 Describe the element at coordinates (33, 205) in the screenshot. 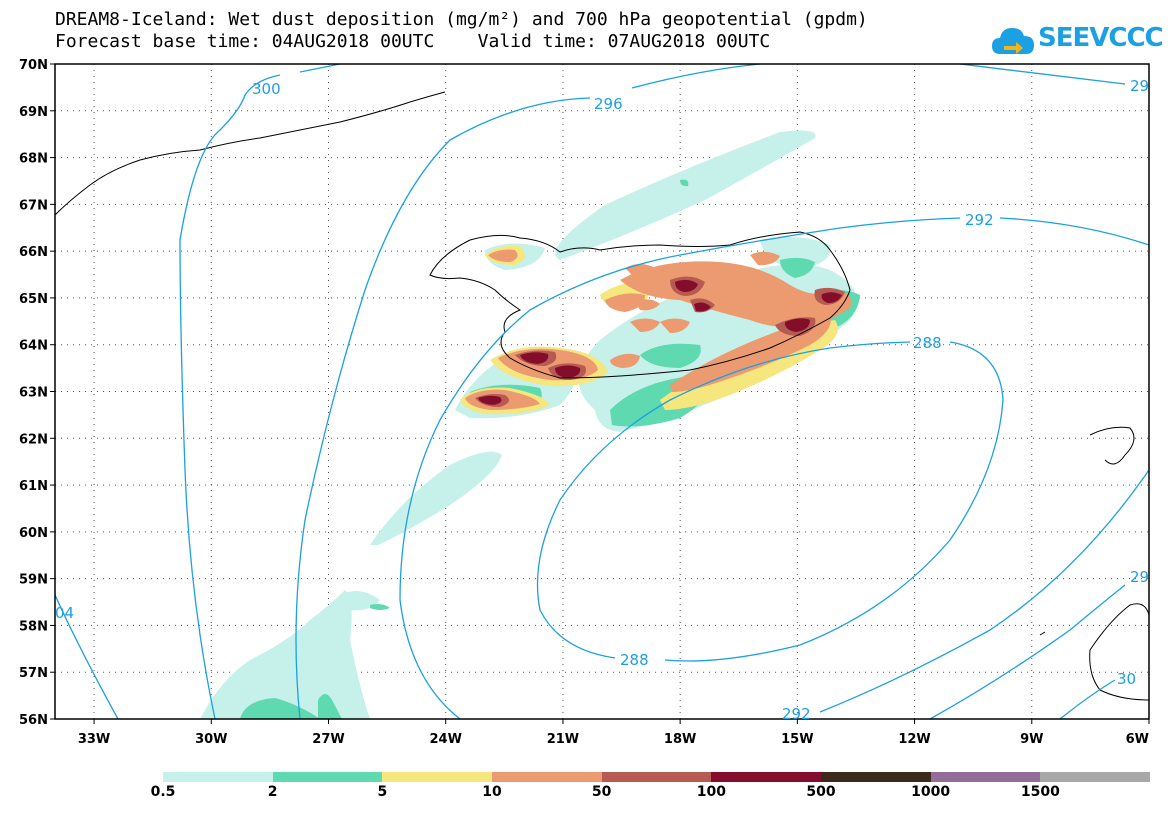

I see `lat-tick-label: 67N` at that location.